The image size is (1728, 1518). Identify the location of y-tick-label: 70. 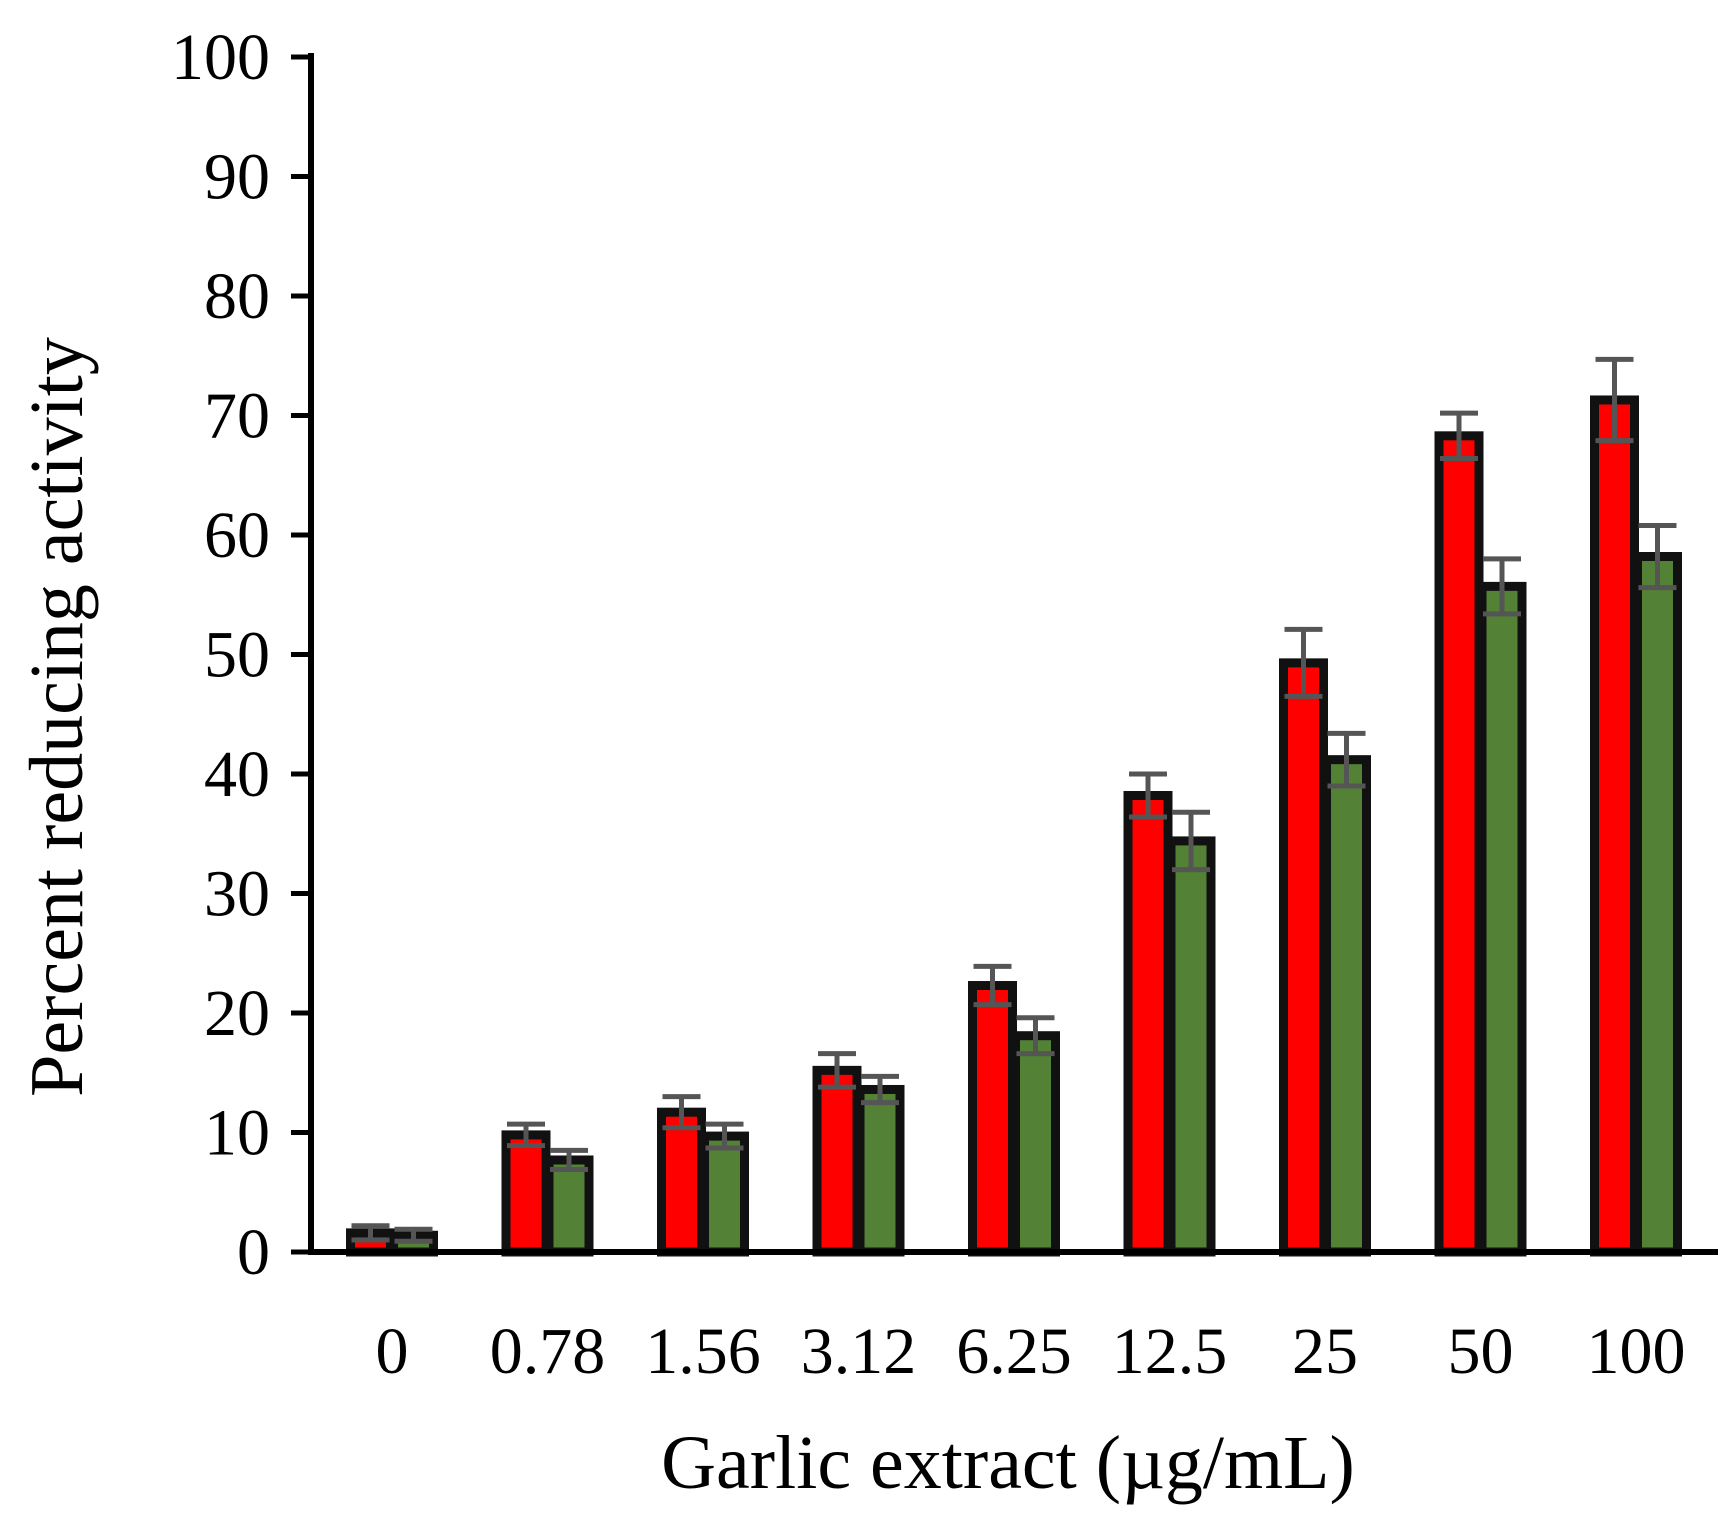
(237, 416).